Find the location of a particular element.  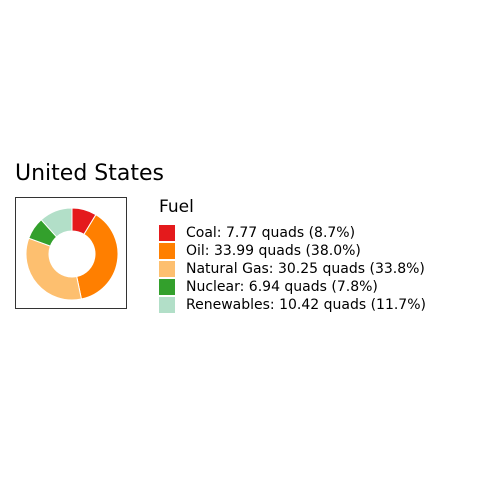

legend-item-natural-gas: Natural Gas: 30.25 quads (33.8%) is located at coordinates (292, 269).